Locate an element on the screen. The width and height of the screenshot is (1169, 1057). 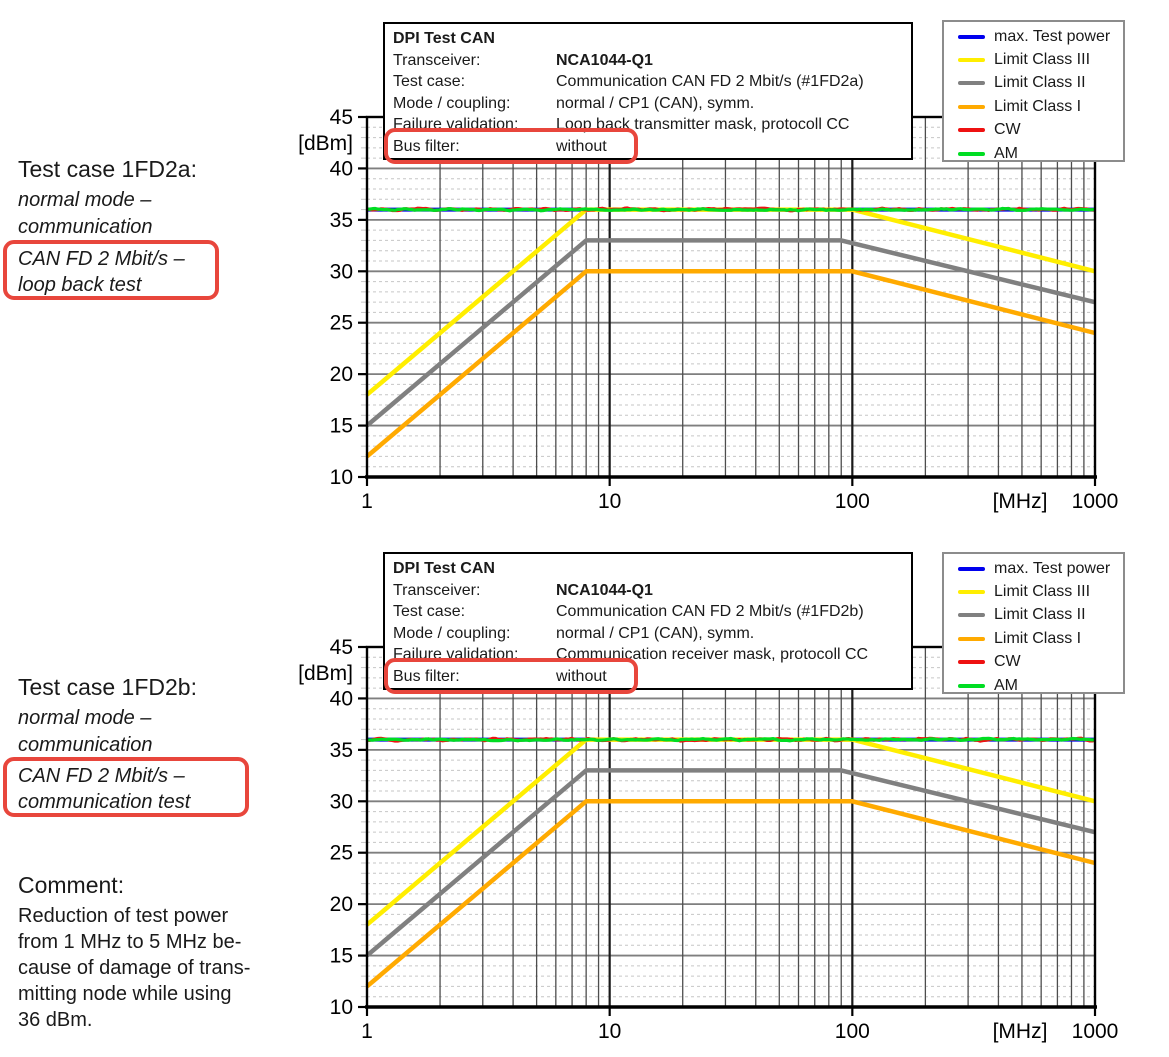
annotation-boxed-line: loop back test is located at coordinates (80, 285).